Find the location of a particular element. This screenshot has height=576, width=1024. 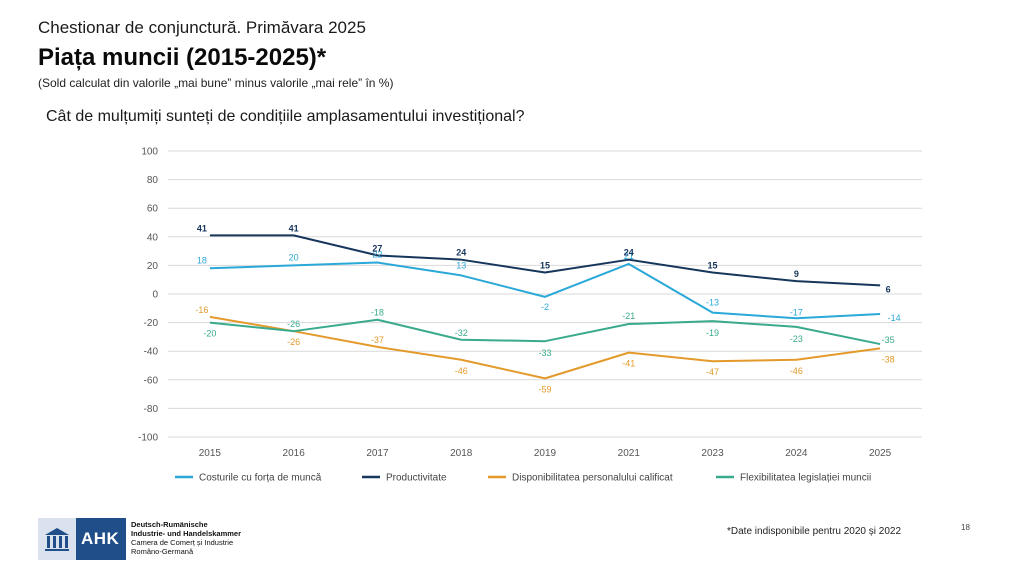

x-tick-label: 2015 is located at coordinates (210, 453).